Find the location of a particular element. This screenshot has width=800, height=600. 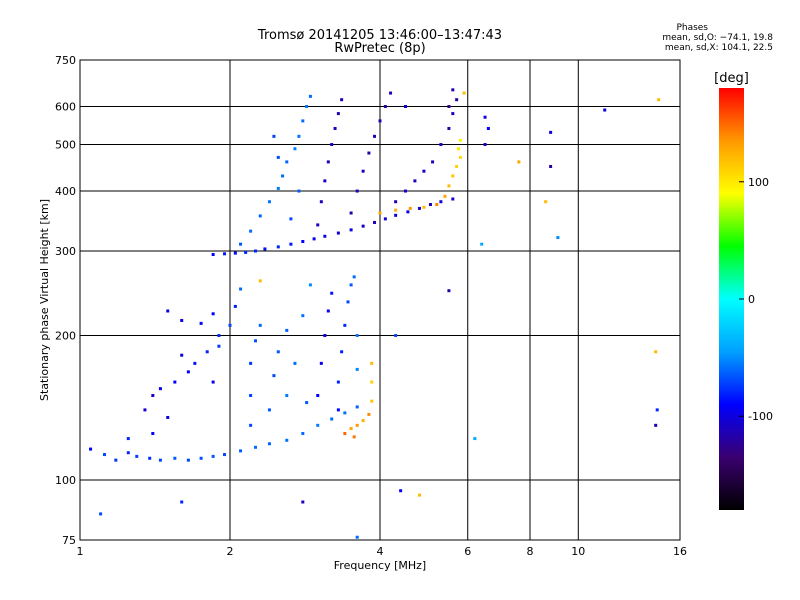

x-axis: 1 2 4 6 8 10 16 is located at coordinates (382, 551).